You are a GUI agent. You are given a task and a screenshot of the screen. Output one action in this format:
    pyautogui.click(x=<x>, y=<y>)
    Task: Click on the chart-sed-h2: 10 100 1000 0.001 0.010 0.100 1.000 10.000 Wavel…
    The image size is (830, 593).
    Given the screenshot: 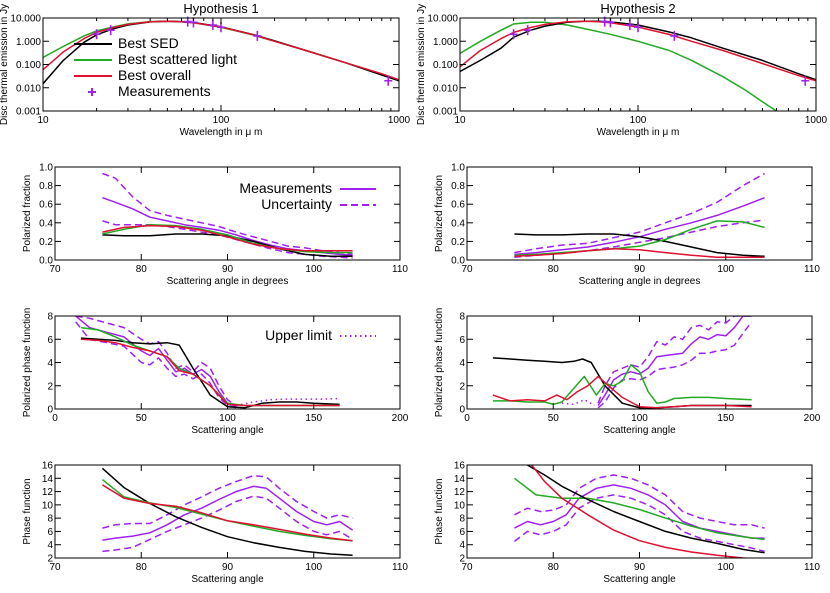 What is the action you would take?
    pyautogui.click(x=622, y=69)
    